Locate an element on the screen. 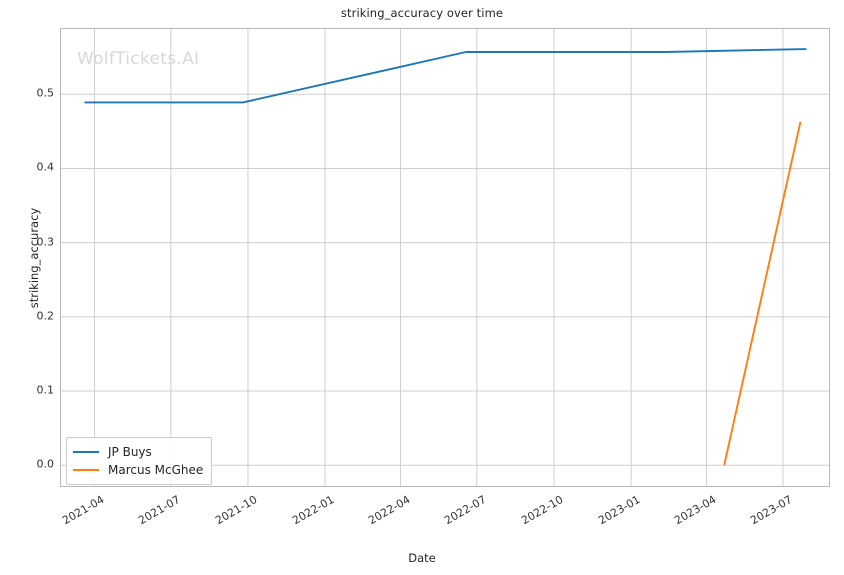  x-tick-label: 2022-01 is located at coordinates (313, 510).